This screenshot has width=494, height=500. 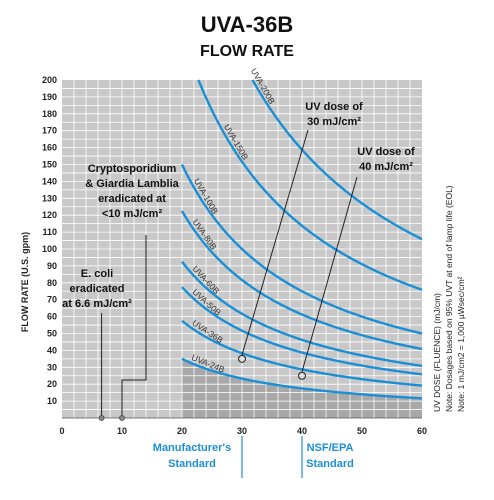 What do you see at coordinates (49, 114) in the screenshot?
I see `y-tick-label: 180` at bounding box center [49, 114].